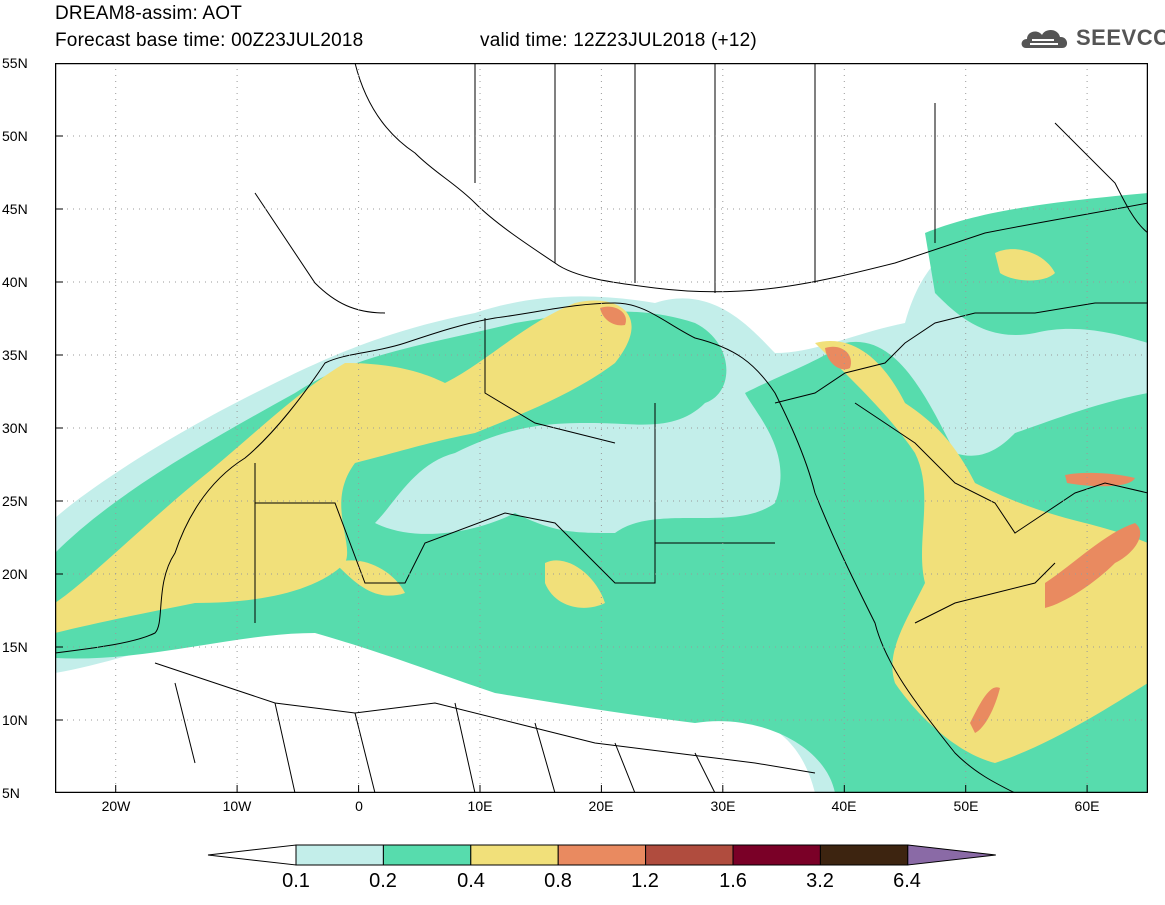 This screenshot has width=1165, height=905. What do you see at coordinates (645, 881) in the screenshot?
I see `colorbar-label-1.2: 1.2` at bounding box center [645, 881].